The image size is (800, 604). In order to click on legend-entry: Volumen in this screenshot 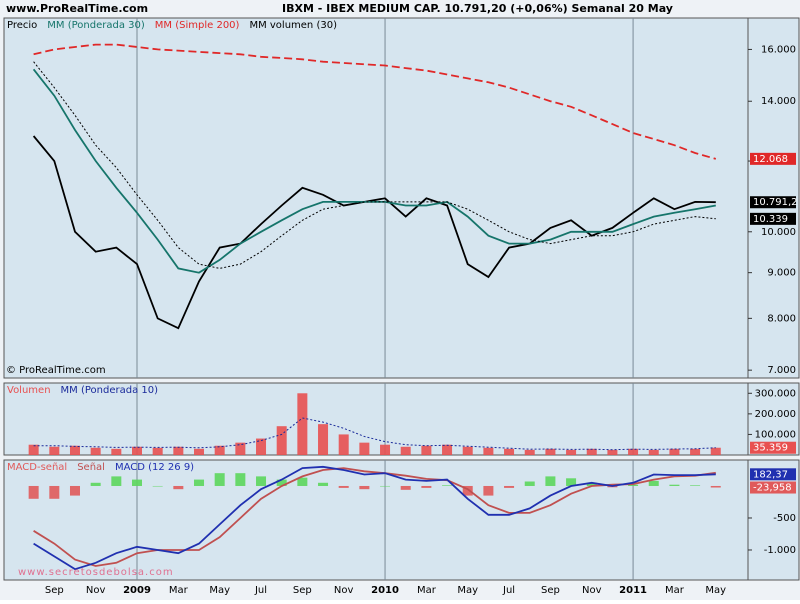, I will do `click(29, 390)`.